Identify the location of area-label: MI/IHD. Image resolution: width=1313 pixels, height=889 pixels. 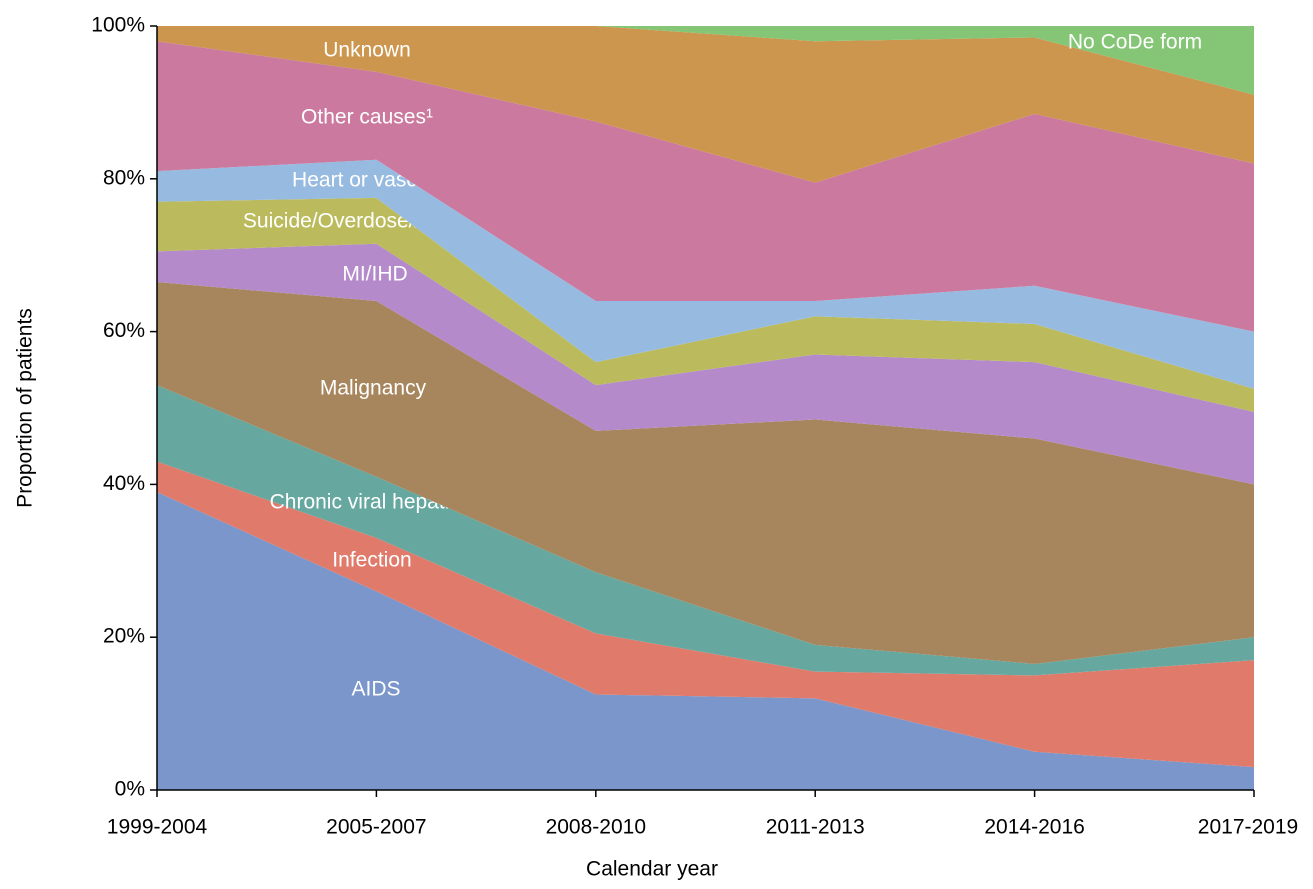
(374, 274).